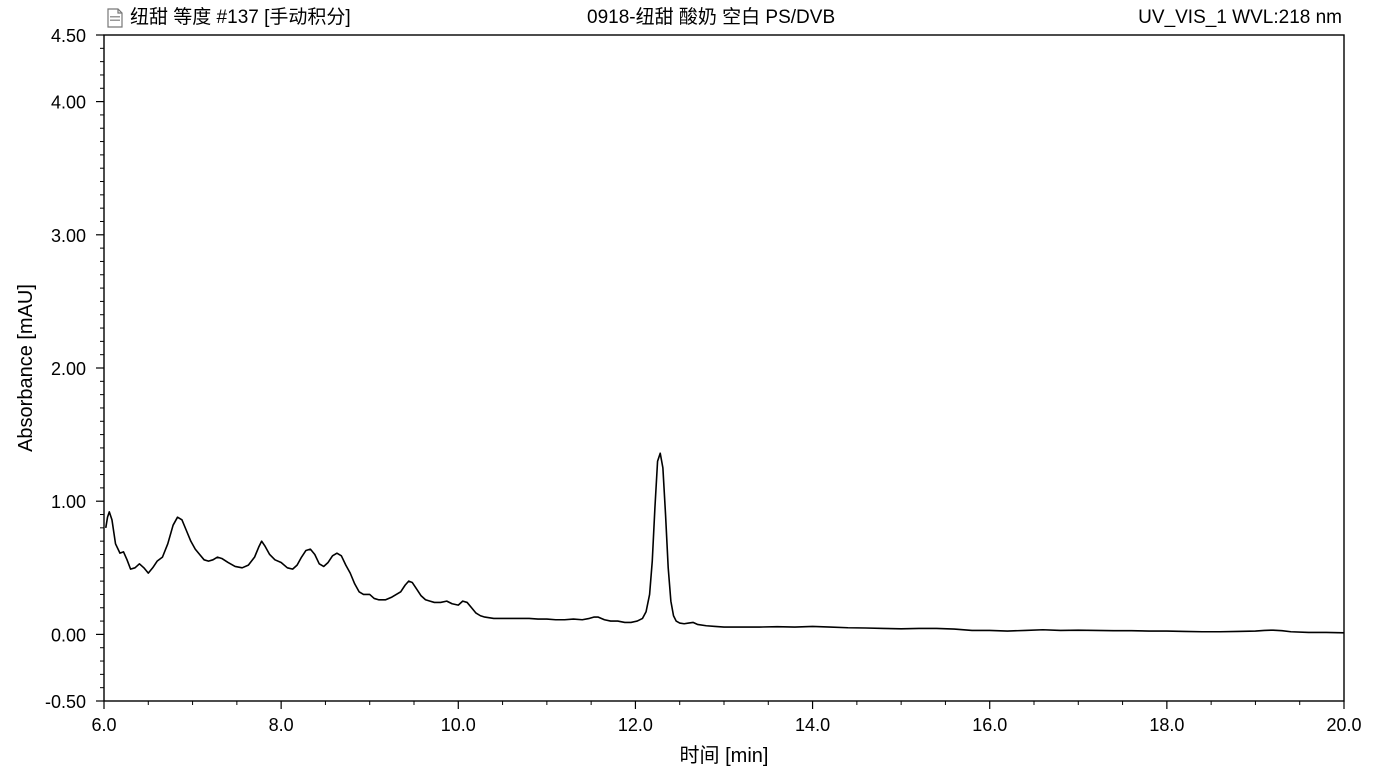 The height and width of the screenshot is (773, 1384). Describe the element at coordinates (68, 36) in the screenshot. I see `y-tick-label: 4.50` at that location.